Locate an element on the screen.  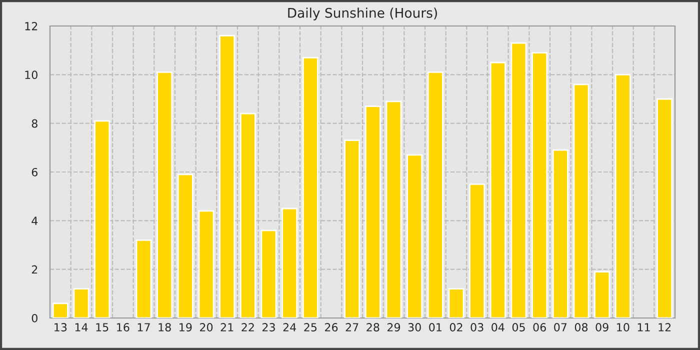
x-tick-label: 16 is located at coordinates (123, 327).